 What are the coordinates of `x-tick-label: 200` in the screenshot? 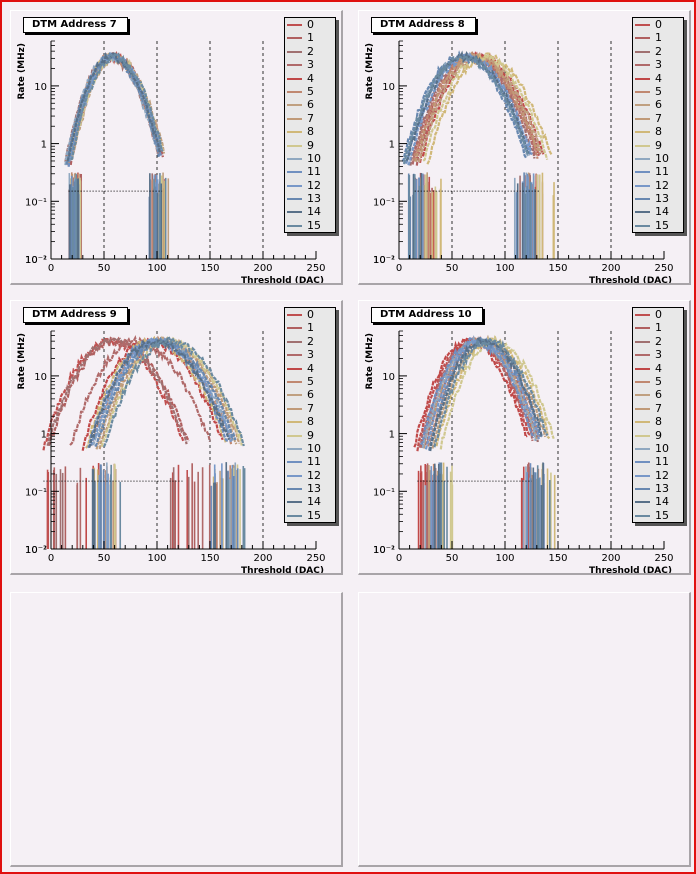 It's located at (262, 558).